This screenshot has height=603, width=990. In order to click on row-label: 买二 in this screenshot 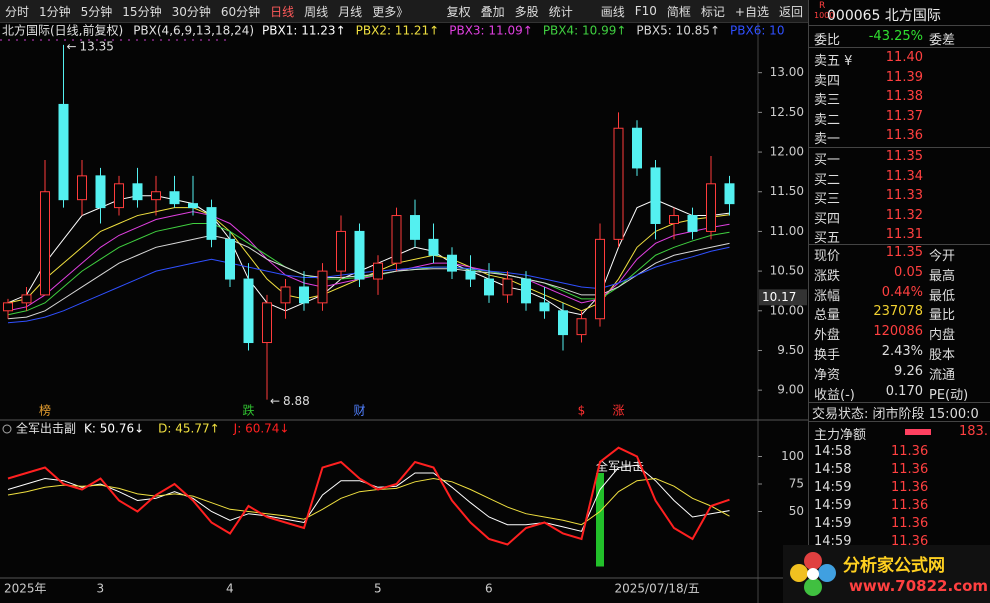, I will do `click(827, 180)`.